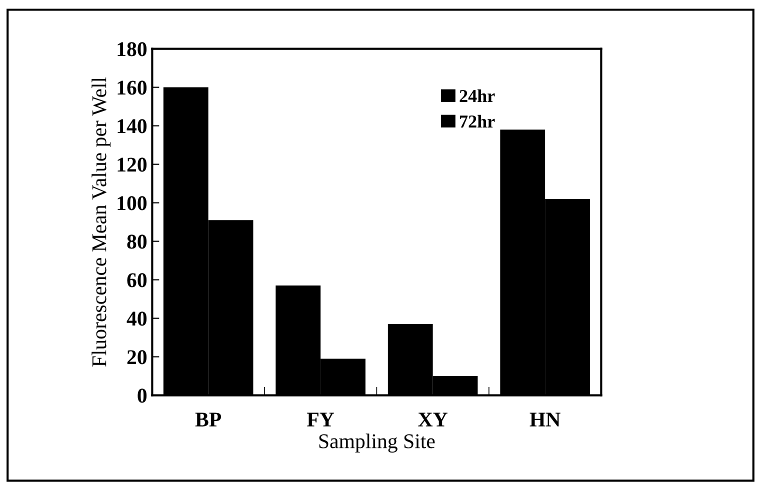 Image resolution: width=761 pixels, height=488 pixels. Describe the element at coordinates (136, 319) in the screenshot. I see `y-tick-label: 40` at that location.